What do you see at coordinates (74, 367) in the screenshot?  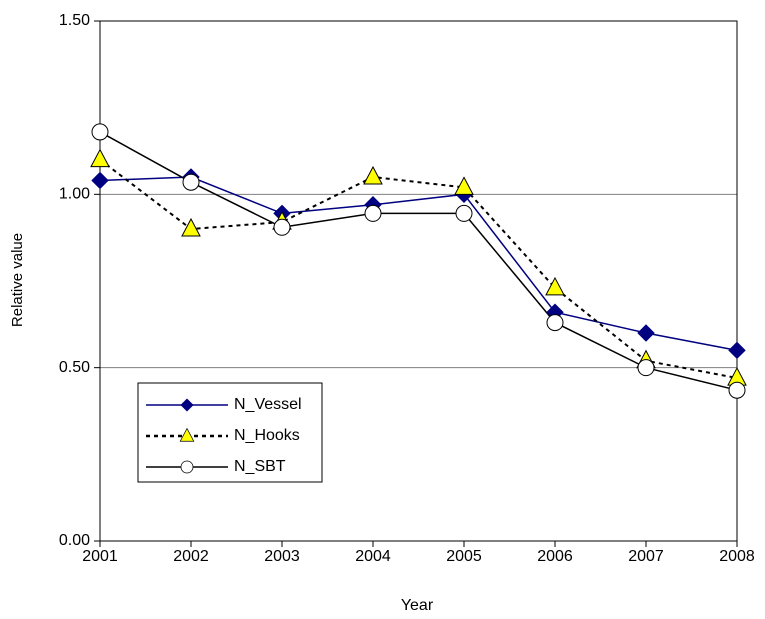 I see `y-tick-label: 0.50` at bounding box center [74, 367].